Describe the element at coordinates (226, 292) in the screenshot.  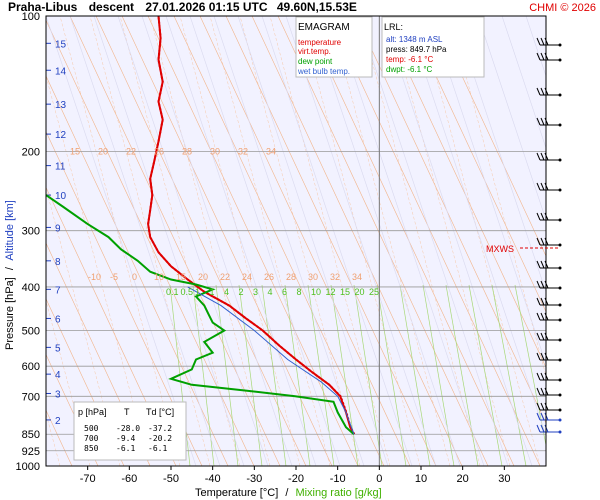
I see `mixing-ratio-label: 4` at that location.